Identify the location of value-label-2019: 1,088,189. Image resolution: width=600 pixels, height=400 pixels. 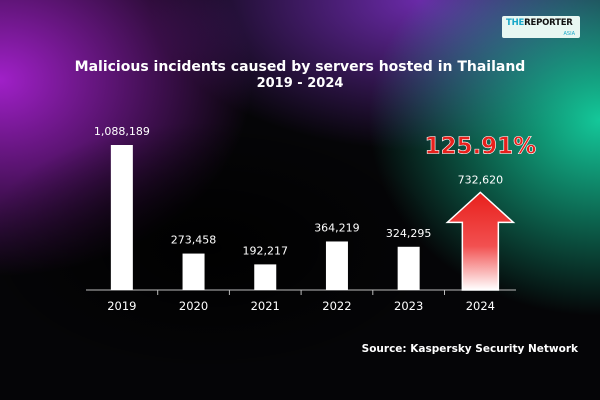
(122, 131).